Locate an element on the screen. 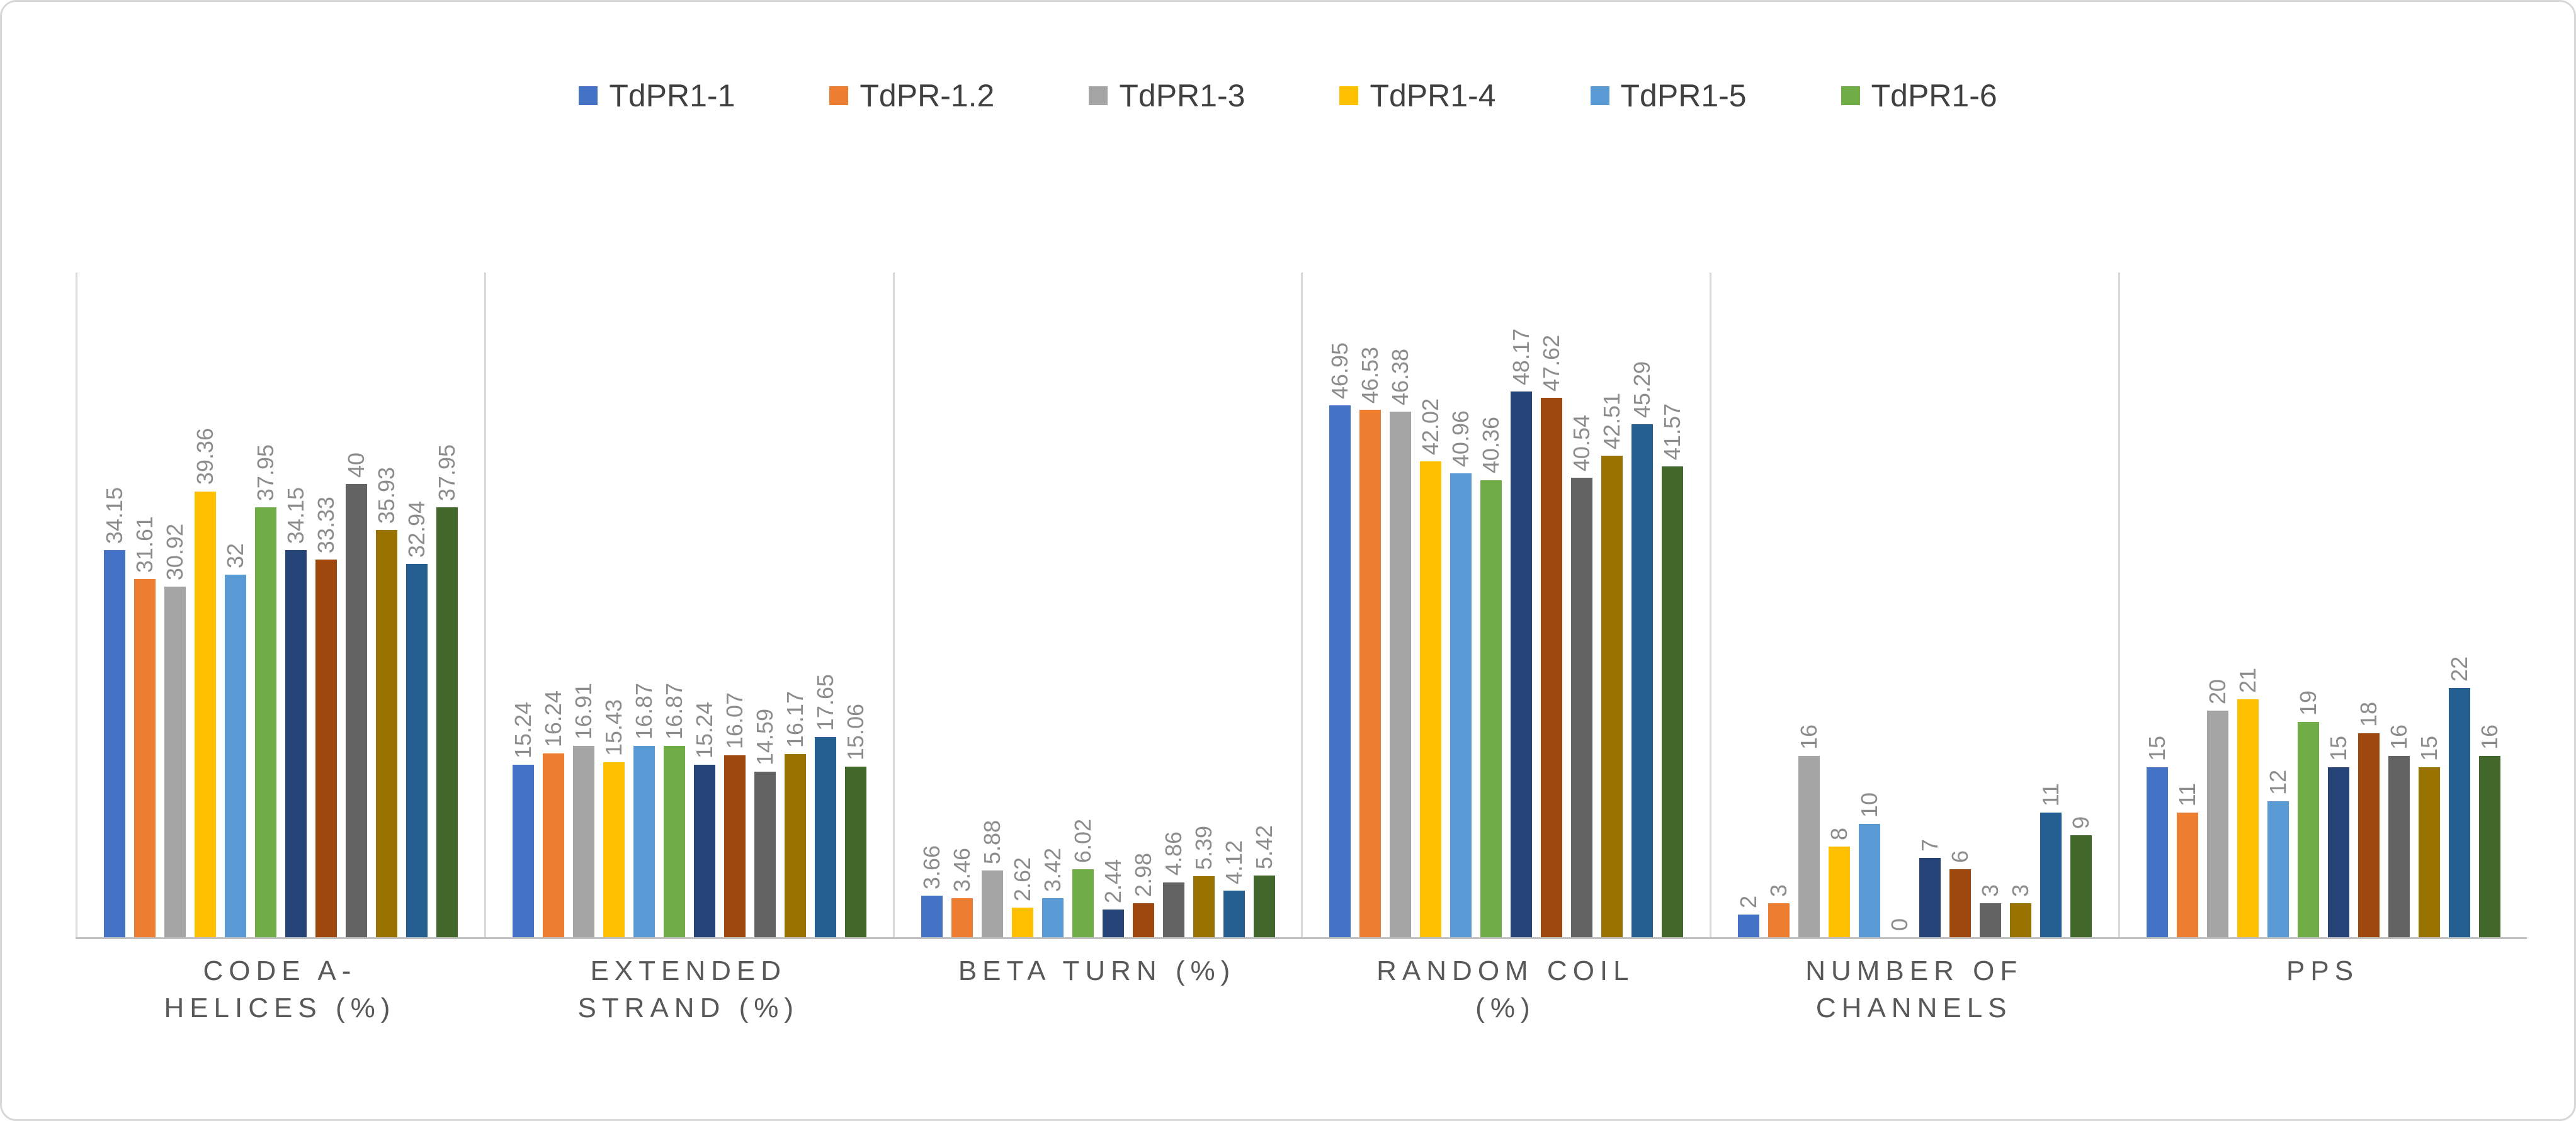  bar-value-label: 34.15 is located at coordinates (114, 515).